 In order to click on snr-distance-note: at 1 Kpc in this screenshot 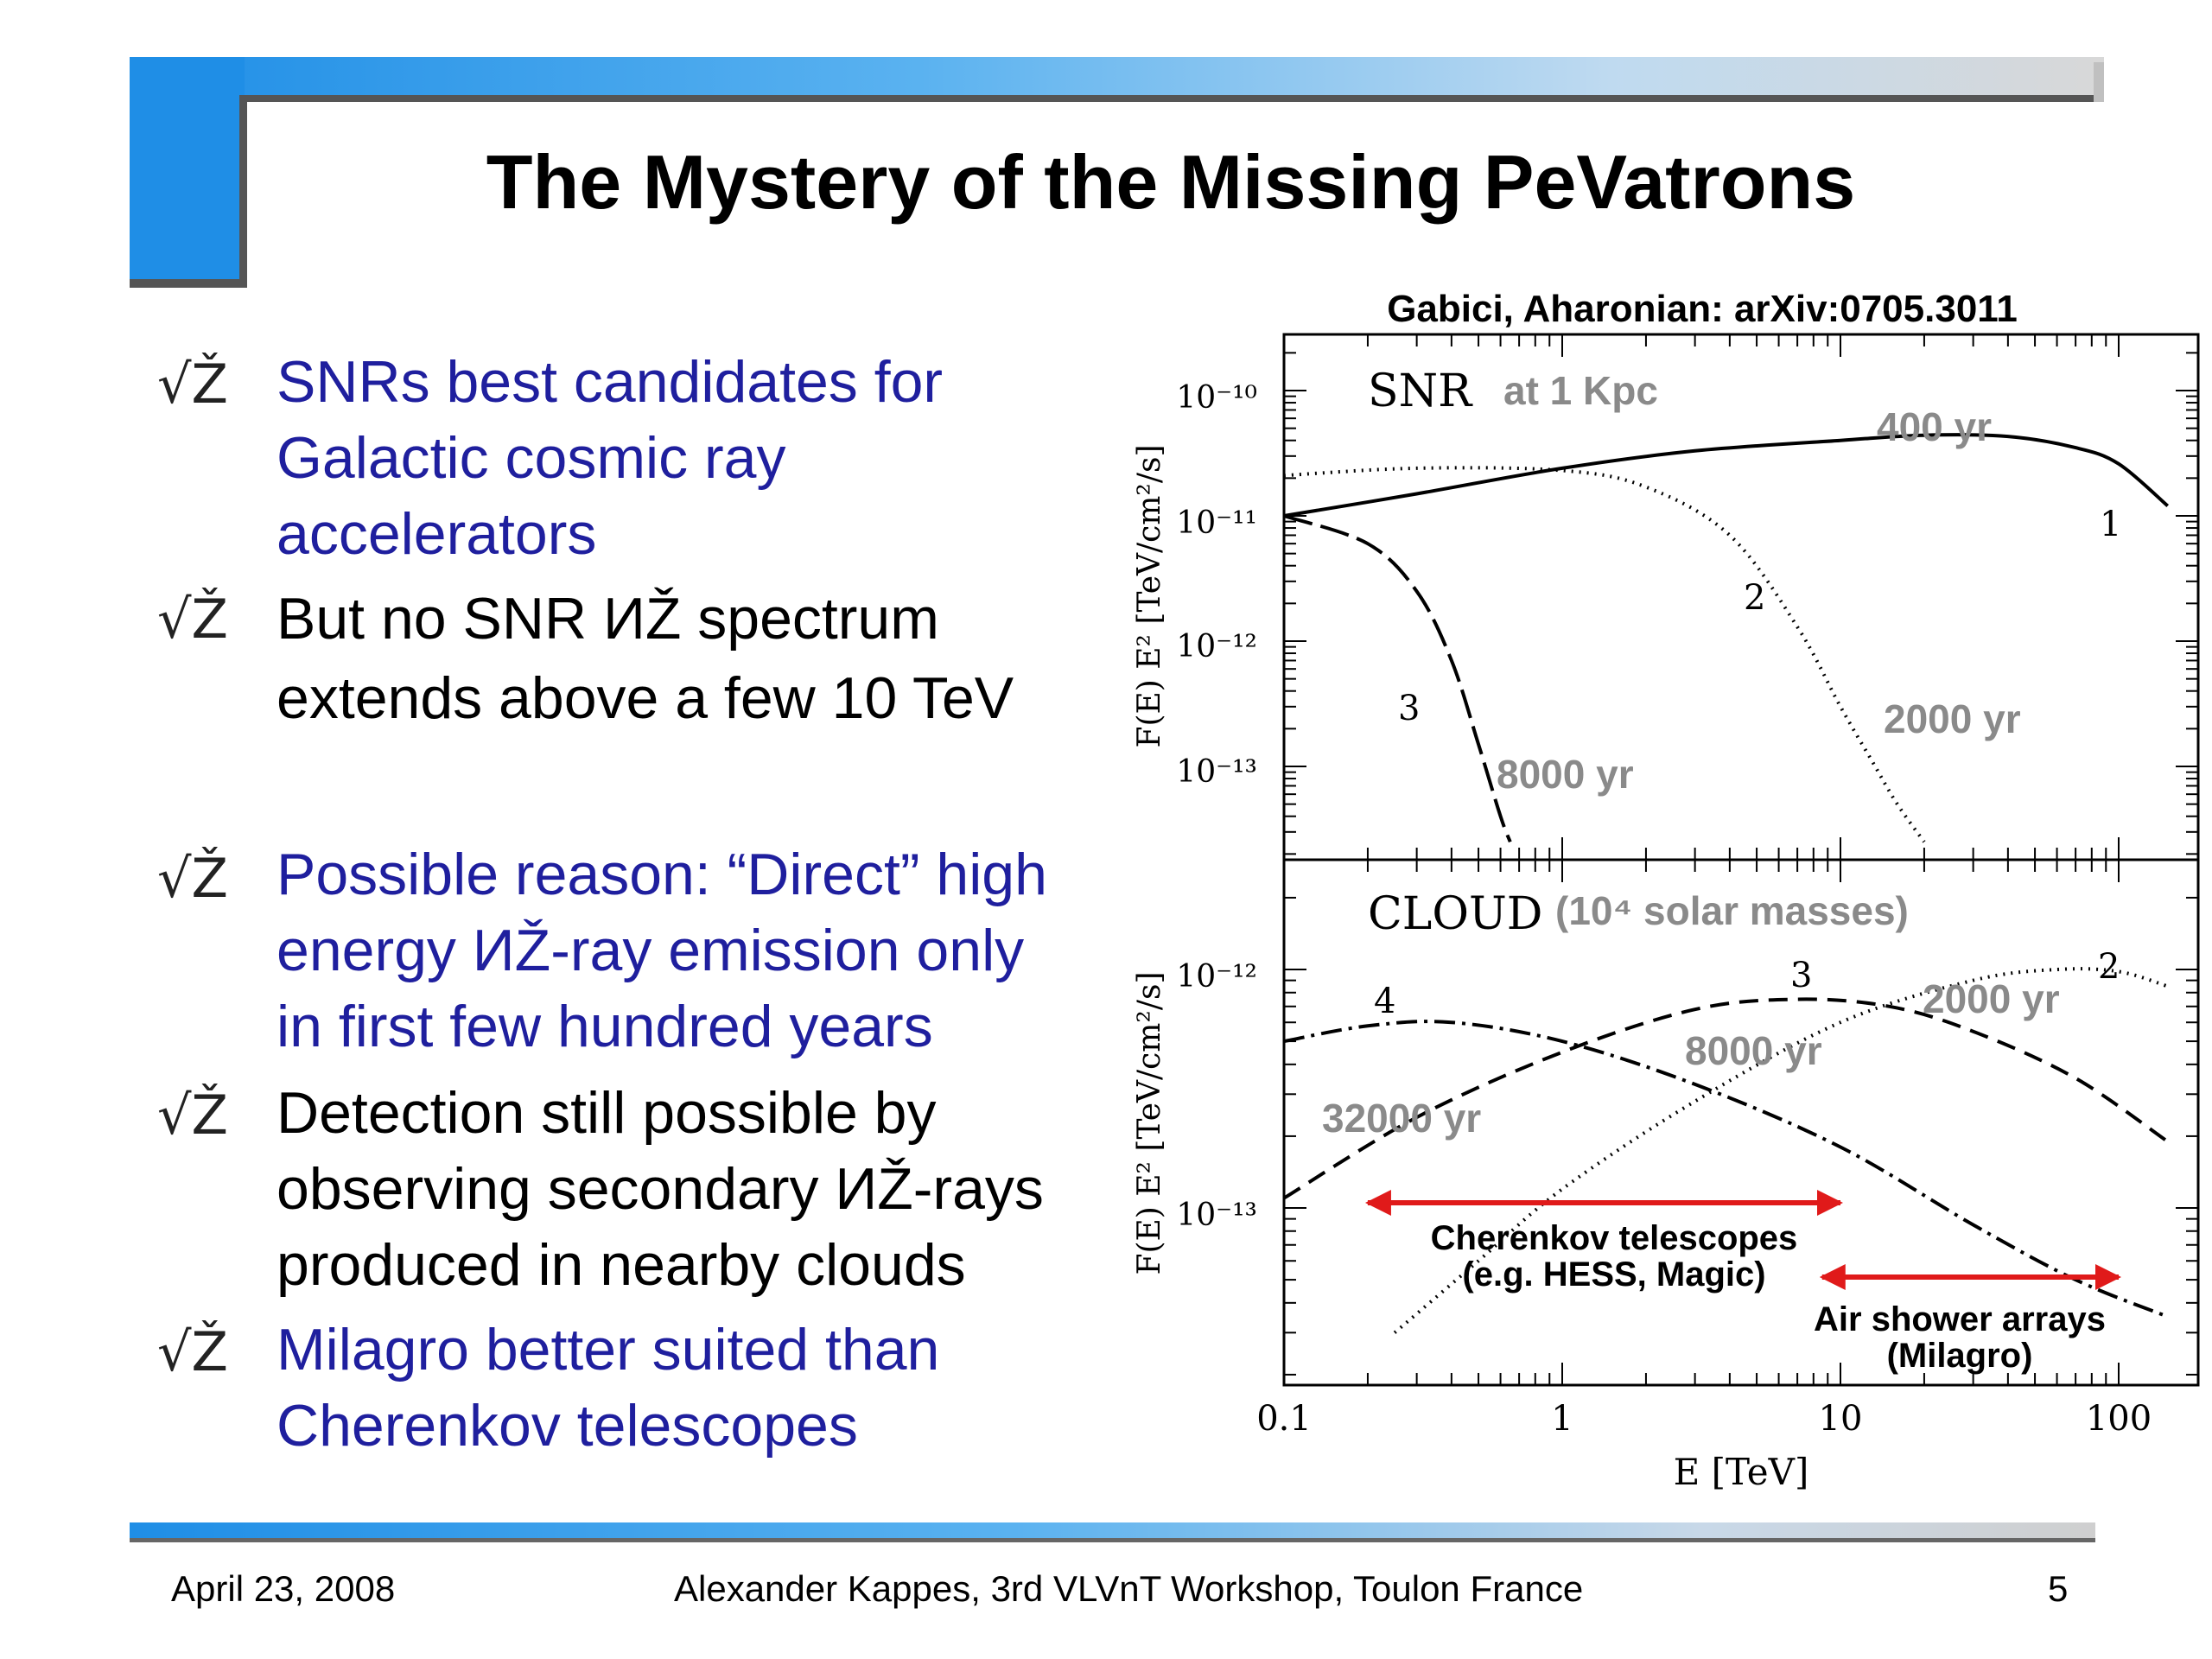, I will do `click(1580, 390)`.